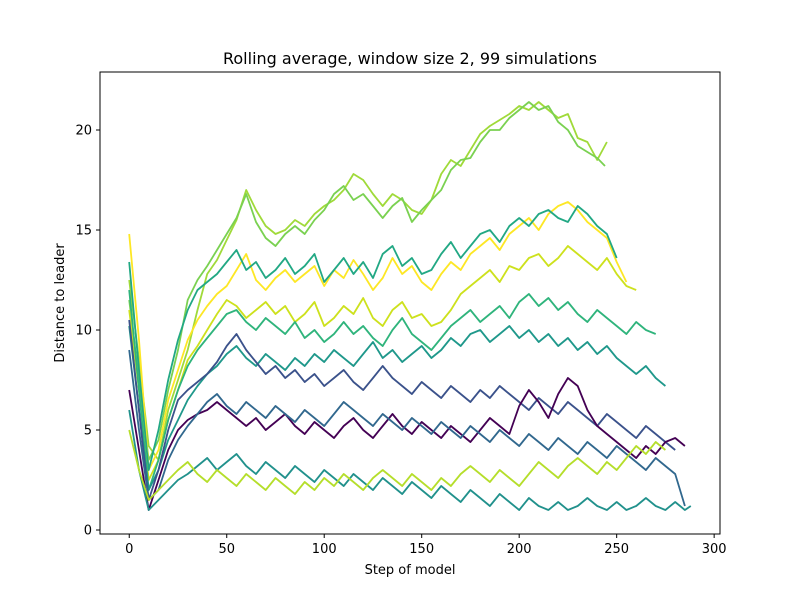  I want to click on x-tick-label: 300, so click(714, 549).